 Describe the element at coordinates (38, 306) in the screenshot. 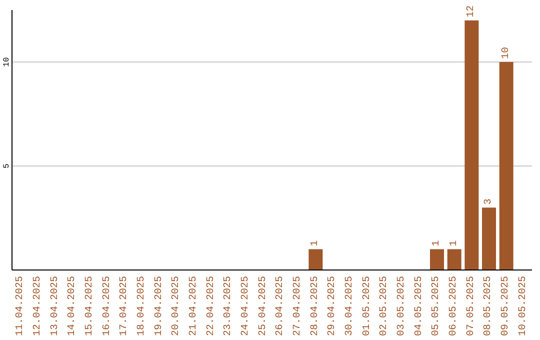

I see `x-tick-label: 12.04.2025` at that location.